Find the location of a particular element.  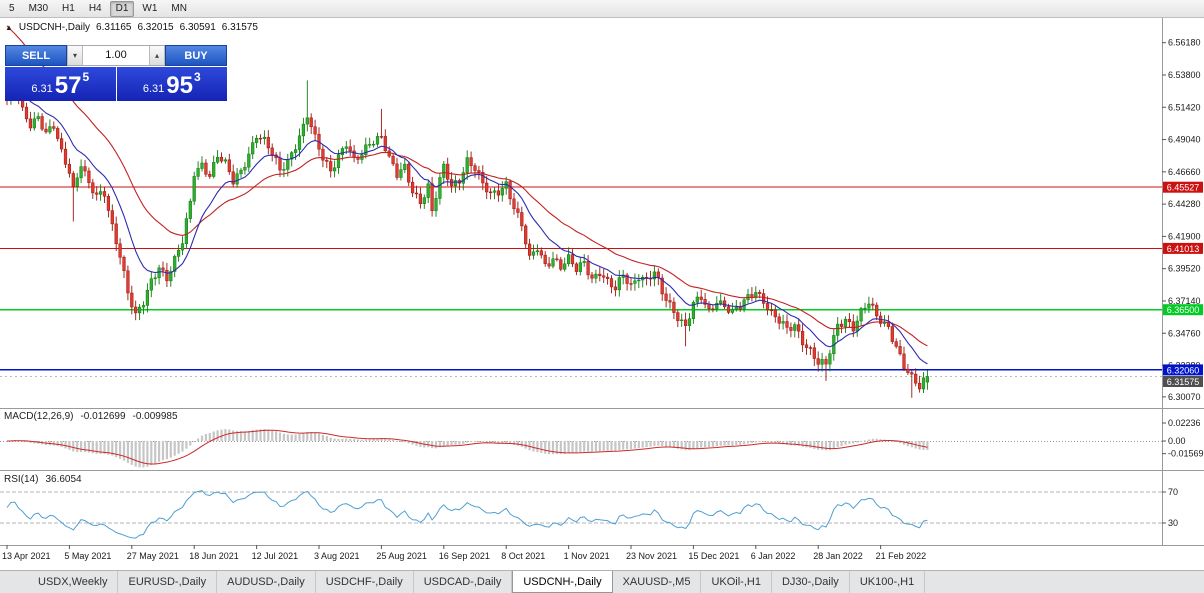

macd-signal-value: -0.009985 is located at coordinates (155, 416).